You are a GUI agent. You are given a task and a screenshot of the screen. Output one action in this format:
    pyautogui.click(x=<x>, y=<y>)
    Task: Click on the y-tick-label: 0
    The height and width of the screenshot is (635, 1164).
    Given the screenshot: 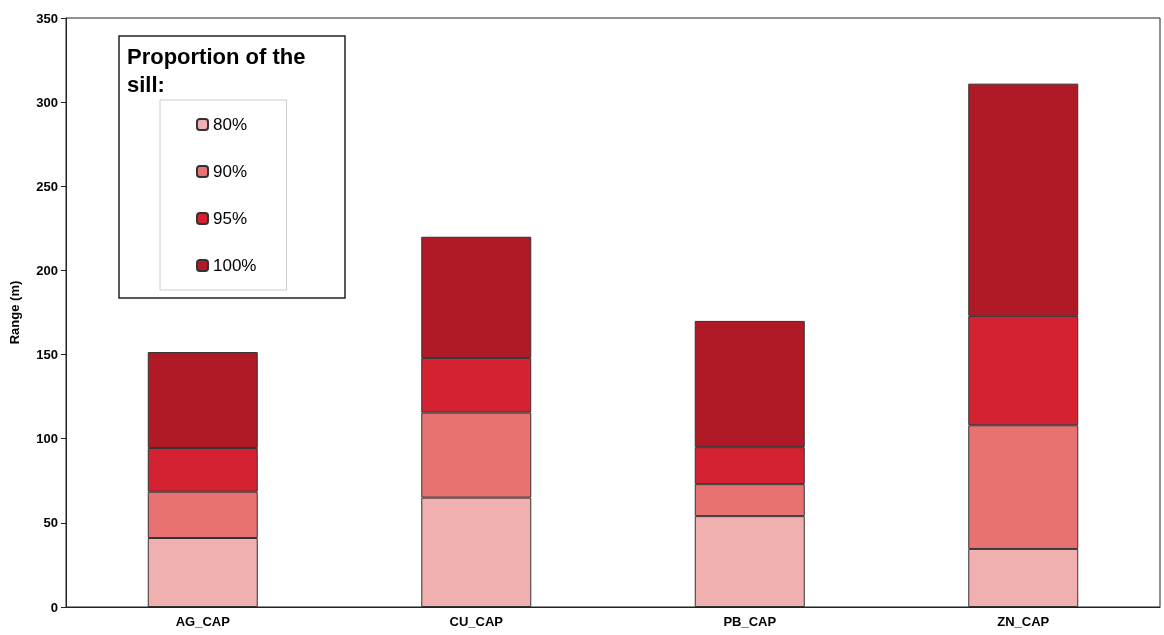 What is the action you would take?
    pyautogui.click(x=54, y=607)
    